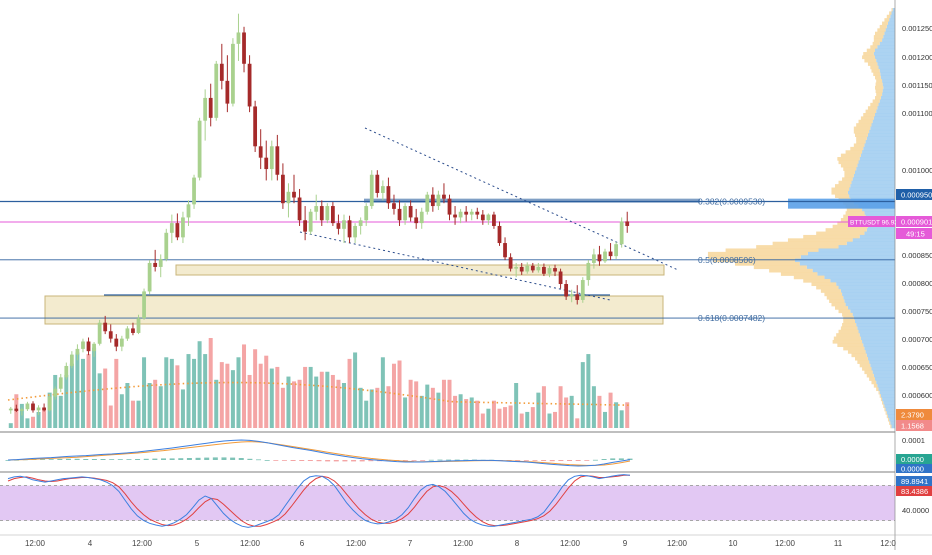 The width and height of the screenshot is (932, 555). Describe the element at coordinates (319, 453) in the screenshot. I see `macd-signal-line` at that location.